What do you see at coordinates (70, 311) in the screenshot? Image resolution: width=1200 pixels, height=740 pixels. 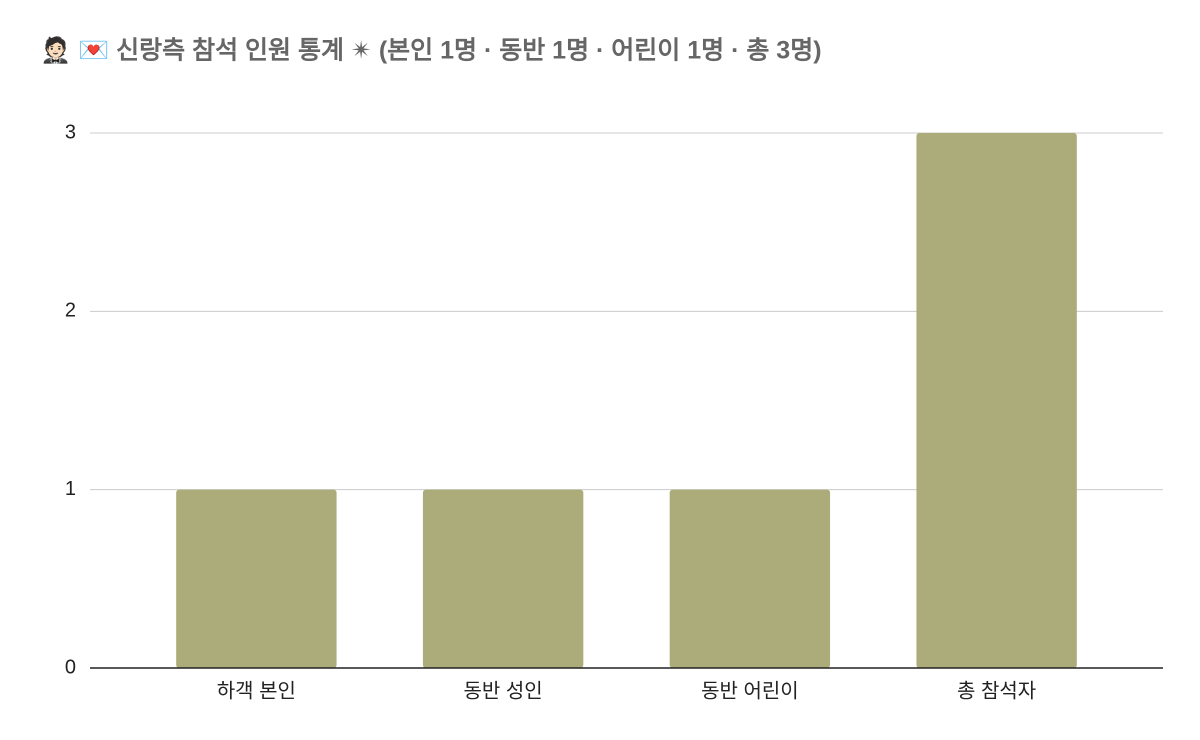 I see `y-tick-label: 2` at bounding box center [70, 311].